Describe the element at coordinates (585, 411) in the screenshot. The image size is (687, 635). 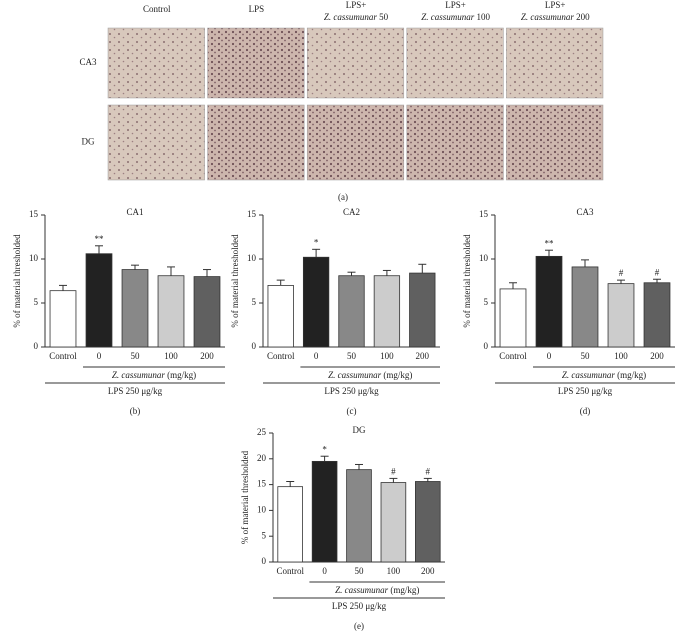
I see `panel-label: (d)` at that location.